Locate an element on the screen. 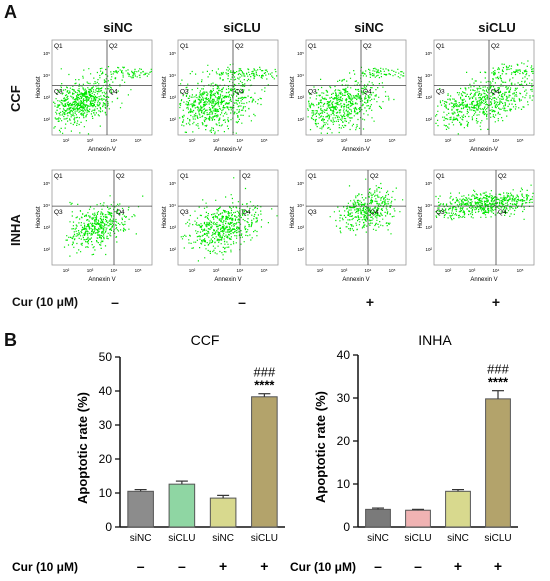 The image size is (550, 581). panel-a-cur-sign-3: + is located at coordinates (370, 302).